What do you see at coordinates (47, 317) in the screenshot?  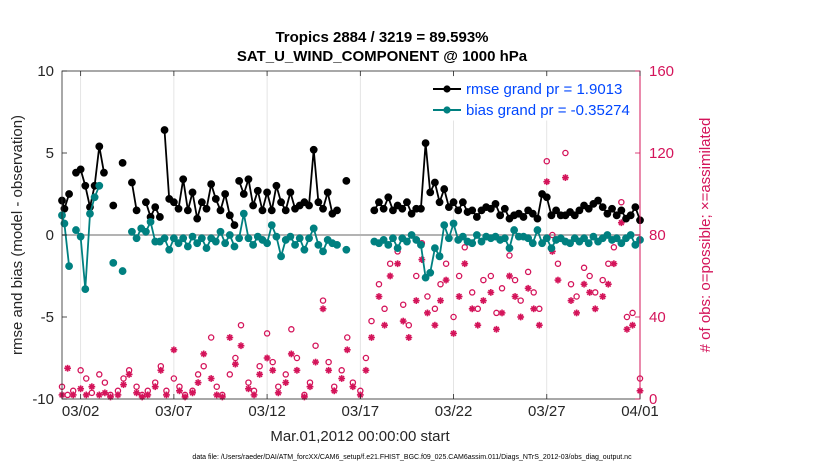 I see `y-tick-label: -5` at bounding box center [47, 317].